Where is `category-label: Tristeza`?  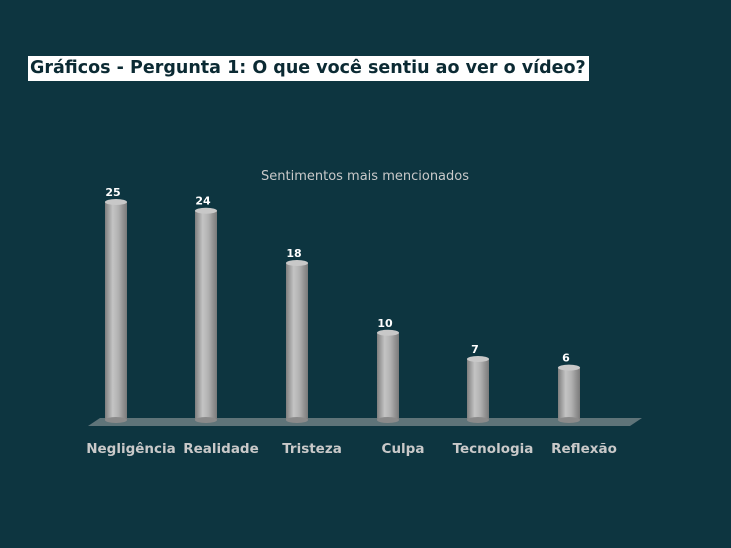 category-label: Tristeza is located at coordinates (312, 449).